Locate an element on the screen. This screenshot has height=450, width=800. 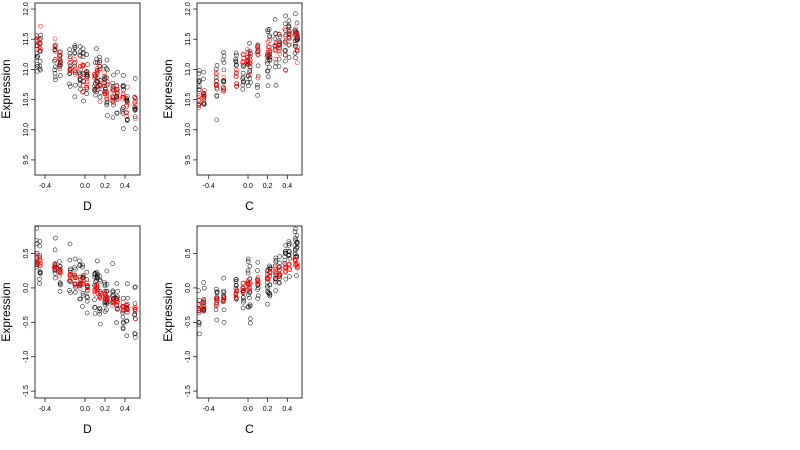
y-tick-label: 12.0 is located at coordinates (188, 9).